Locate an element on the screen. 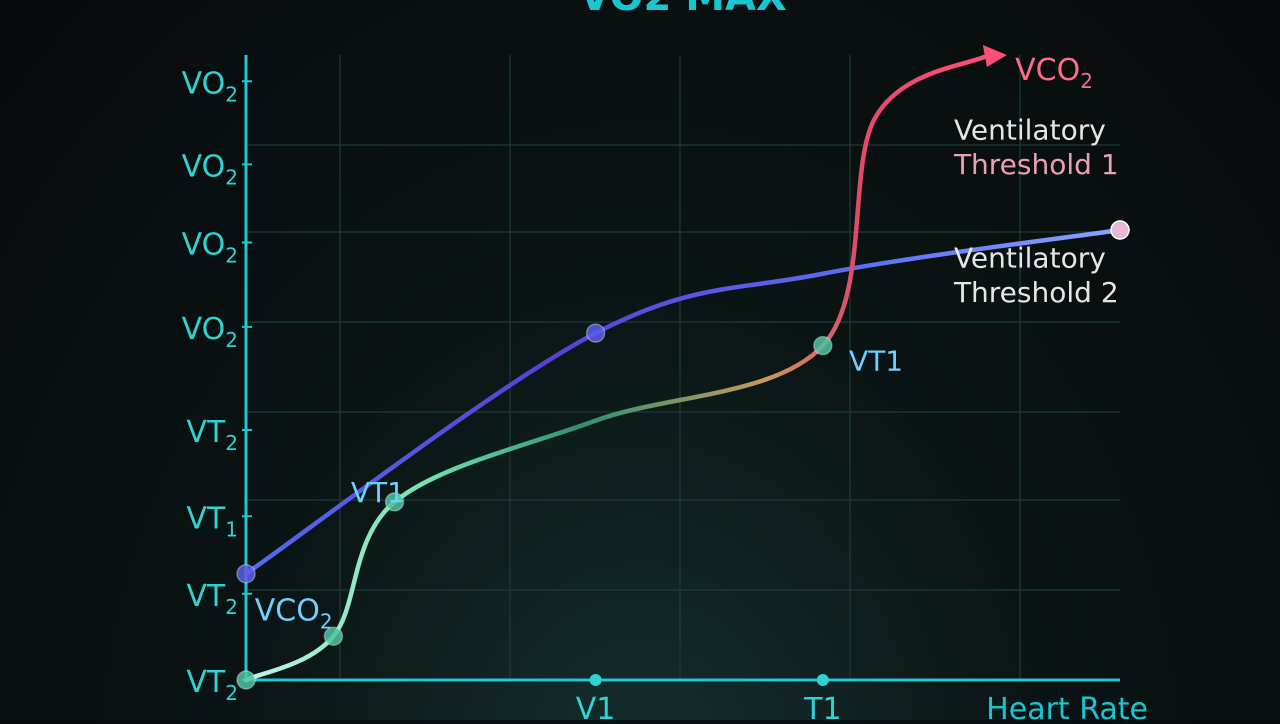 The image size is (1280, 724). vo2-end-point is located at coordinates (1120, 230).